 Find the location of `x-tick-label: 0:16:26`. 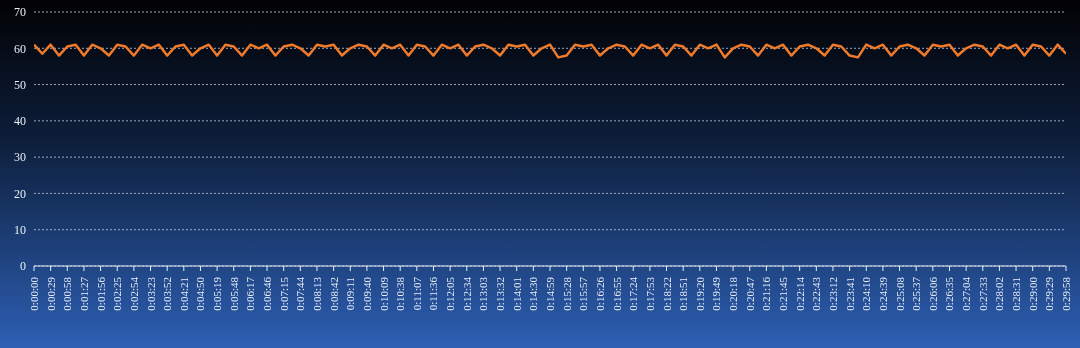

x-tick-label: 0:16:26 is located at coordinates (599, 293).